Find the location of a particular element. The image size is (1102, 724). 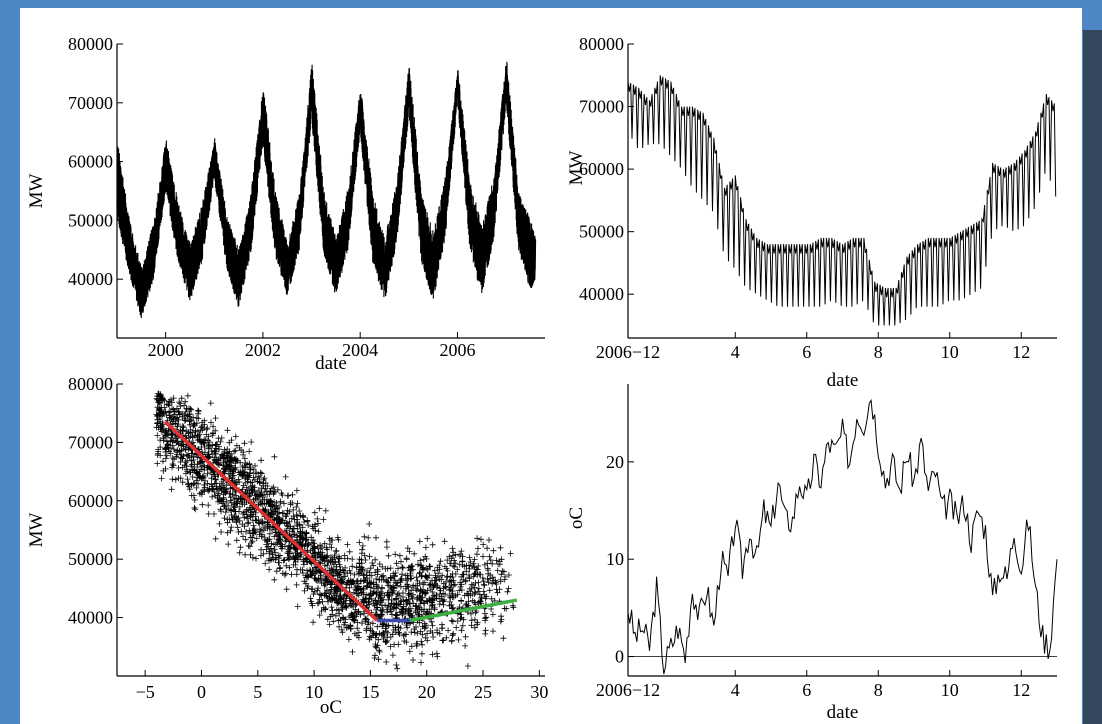

x-tick-label: 2006 is located at coordinates (457, 350).